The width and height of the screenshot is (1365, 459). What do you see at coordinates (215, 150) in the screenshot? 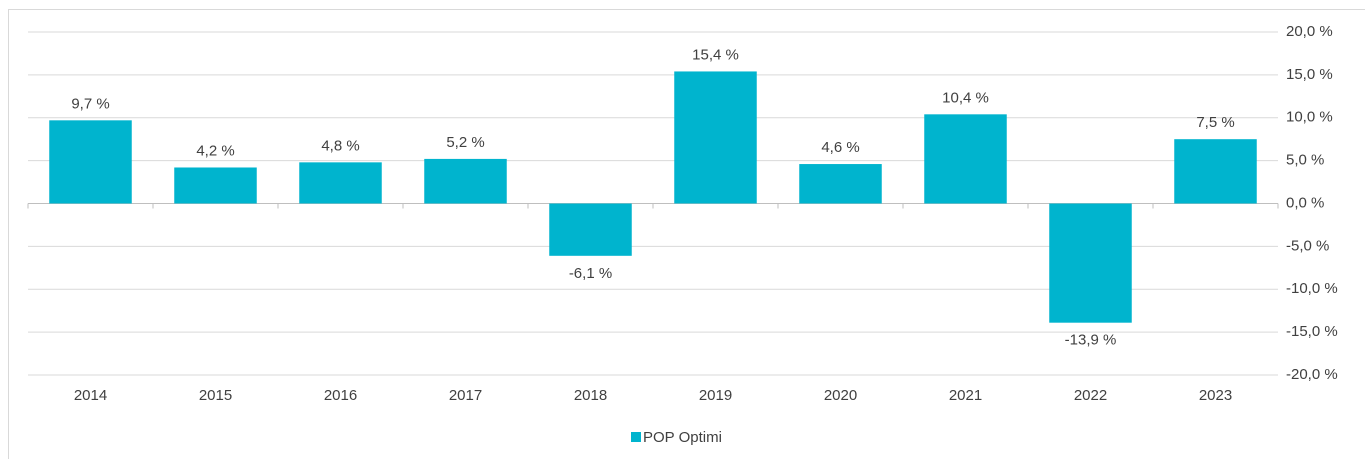
I see `data-label: 4,2 %` at bounding box center [215, 150].